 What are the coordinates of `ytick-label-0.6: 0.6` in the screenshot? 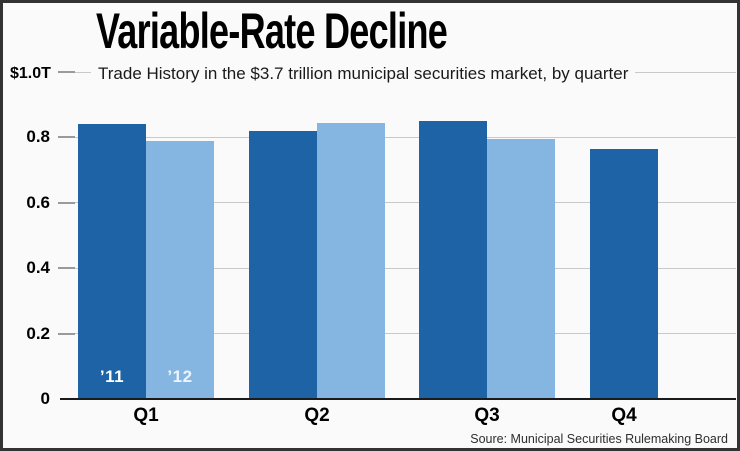 It's located at (38, 202).